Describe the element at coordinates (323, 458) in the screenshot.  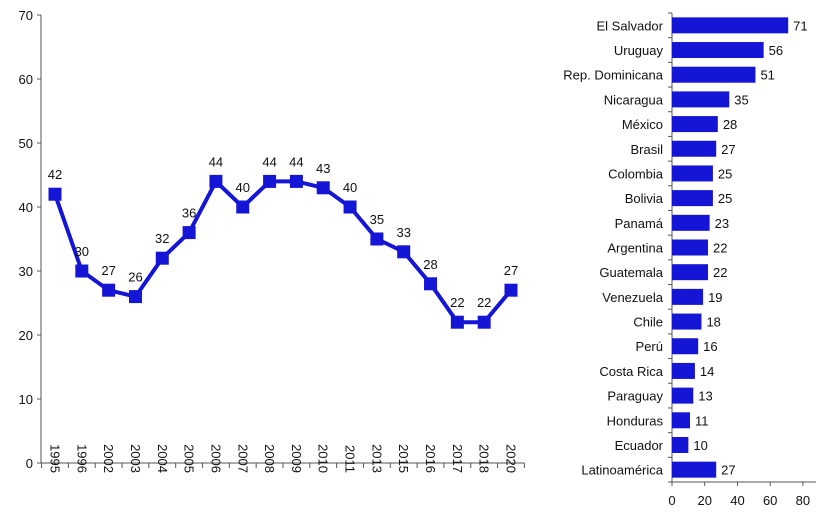
I see `line-x-tick-label: 2010` at that location.